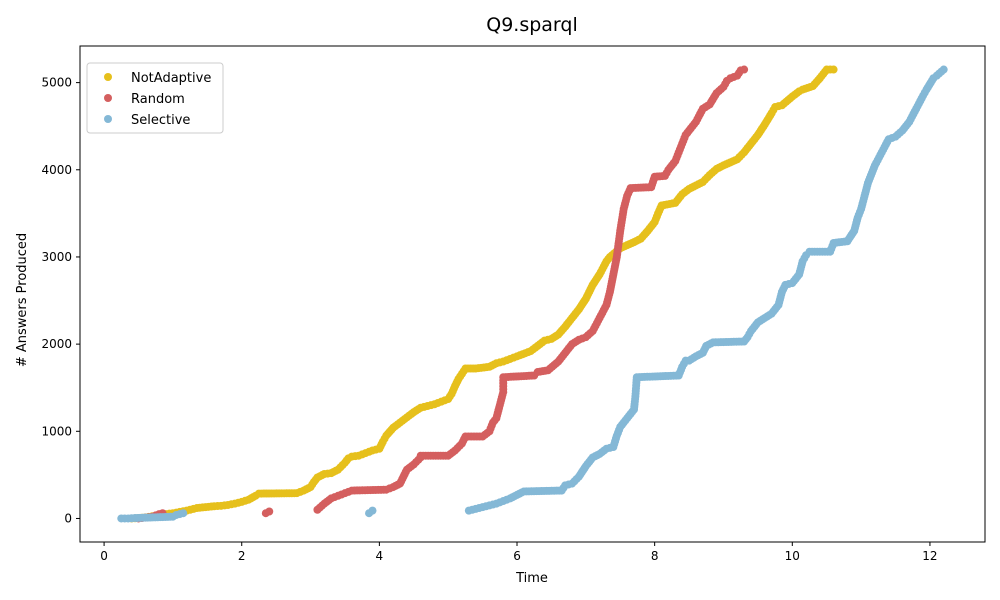  Describe the element at coordinates (929, 556) in the screenshot. I see `x-tick-label: 12` at that location.